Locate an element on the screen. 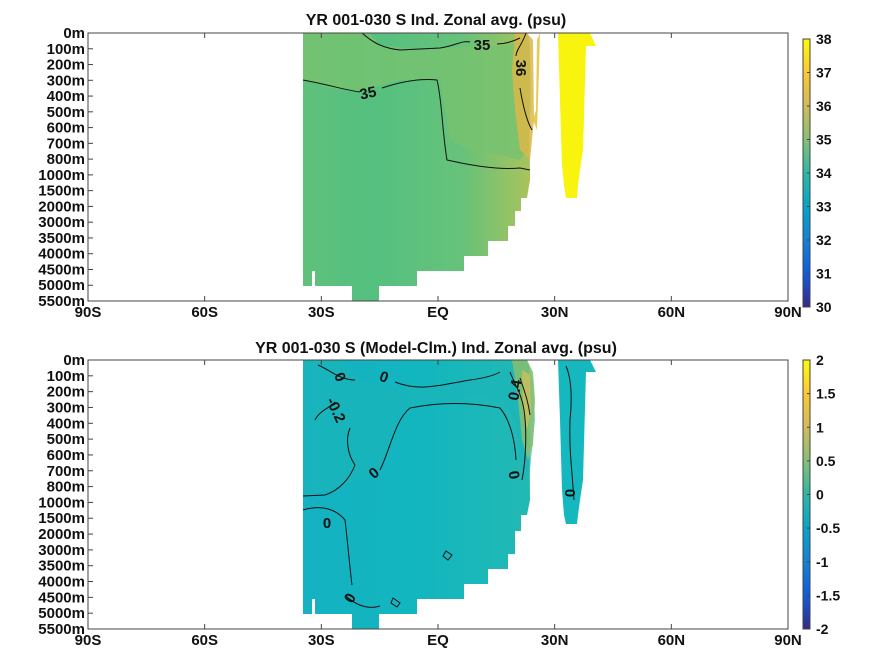  gulf-column is located at coordinates (536, 81).